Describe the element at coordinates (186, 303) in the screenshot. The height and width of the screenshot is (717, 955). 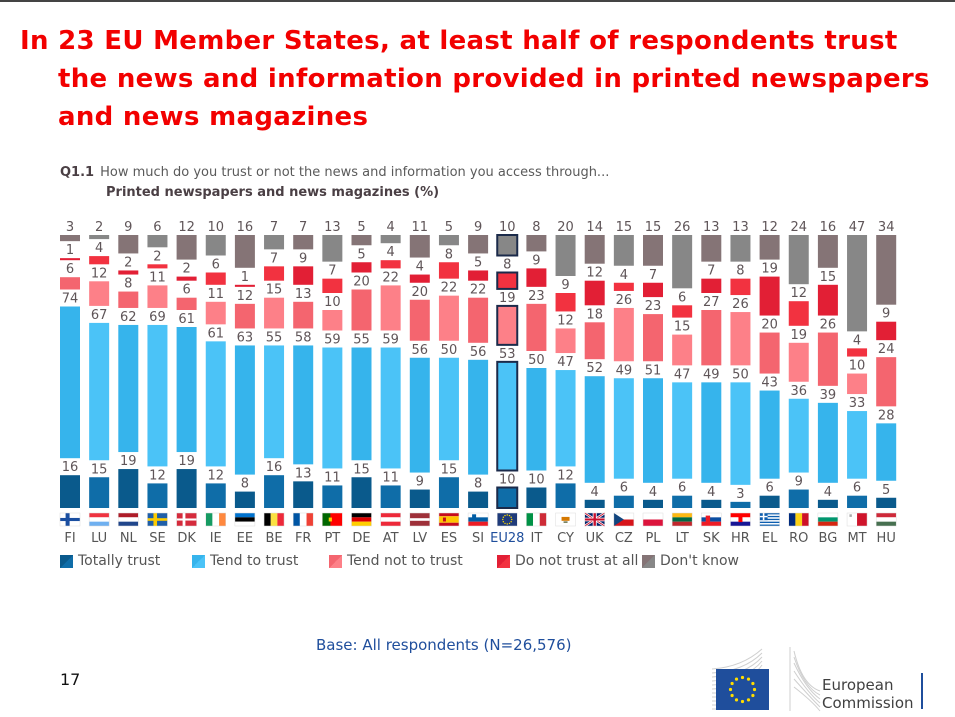
I see `bar-tend-not-to-trust-dk` at that location.